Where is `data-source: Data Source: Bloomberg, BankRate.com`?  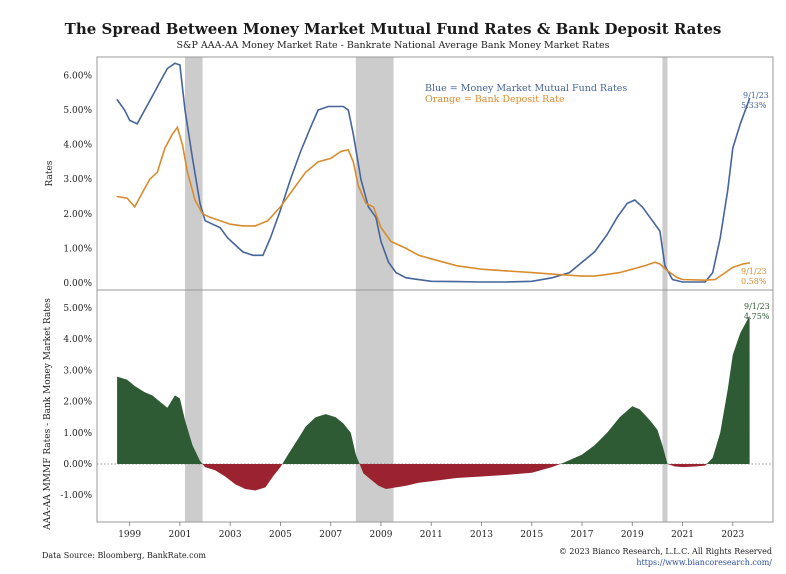
data-source: Data Source: Bloomberg, BankRate.com is located at coordinates (124, 555).